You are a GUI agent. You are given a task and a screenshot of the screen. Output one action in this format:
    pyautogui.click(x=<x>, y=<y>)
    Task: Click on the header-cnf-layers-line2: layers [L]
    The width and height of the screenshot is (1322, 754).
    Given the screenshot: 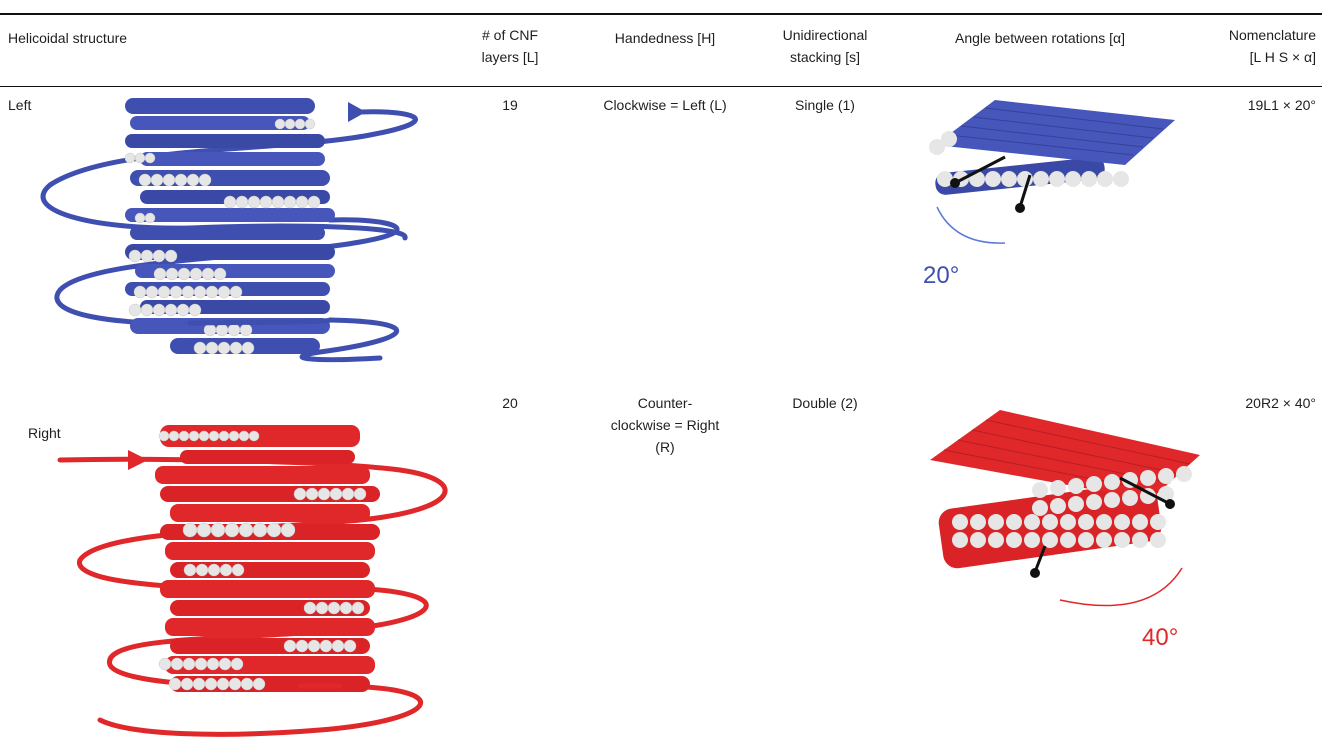 What is the action you would take?
    pyautogui.click(x=510, y=57)
    